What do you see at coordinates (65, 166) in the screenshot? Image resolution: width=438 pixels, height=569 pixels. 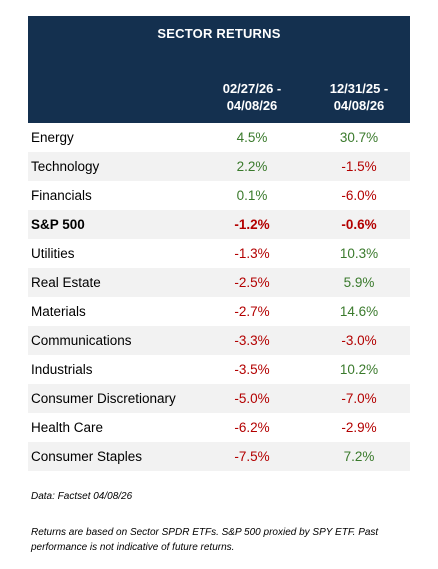 I see `sector-name: Technology` at bounding box center [65, 166].